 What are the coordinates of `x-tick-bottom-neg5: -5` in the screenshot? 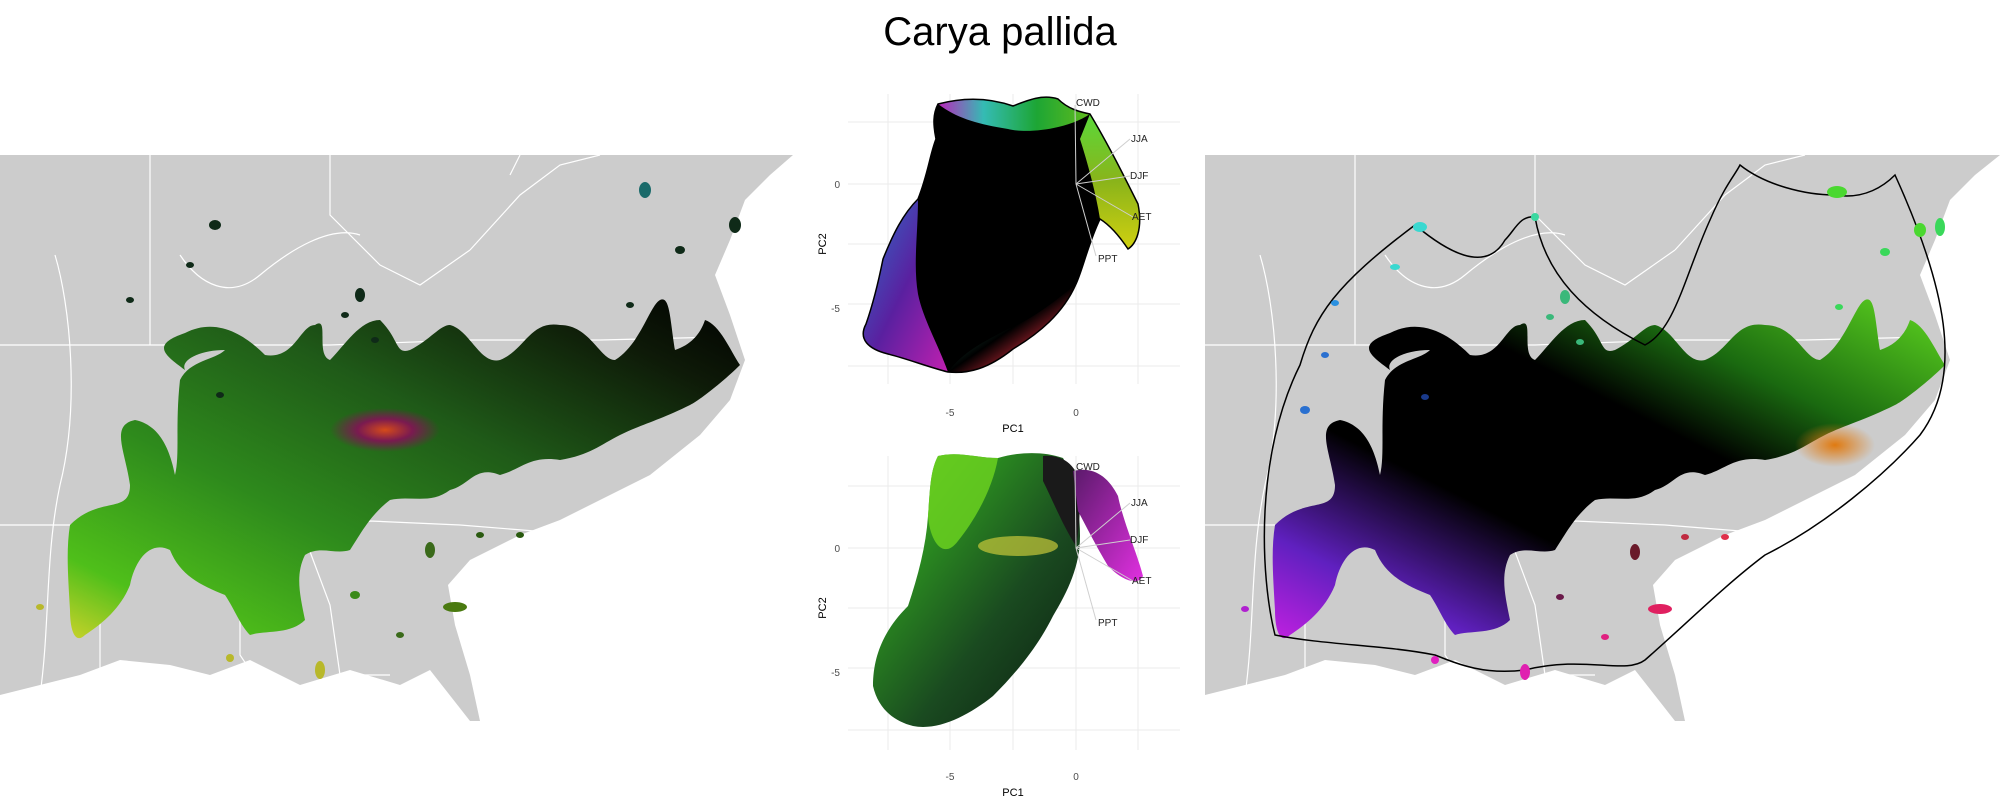 It's located at (950, 777).